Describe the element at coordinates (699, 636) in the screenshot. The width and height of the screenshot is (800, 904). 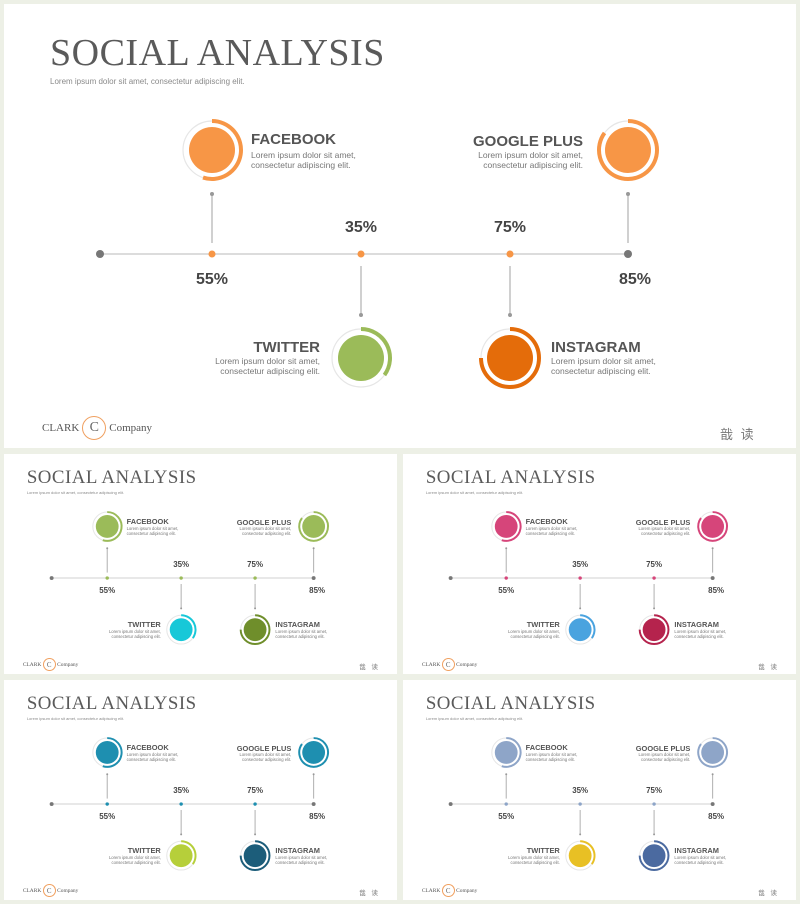
I see `instagram-description-2: consectetur adipiscing elit.` at that location.